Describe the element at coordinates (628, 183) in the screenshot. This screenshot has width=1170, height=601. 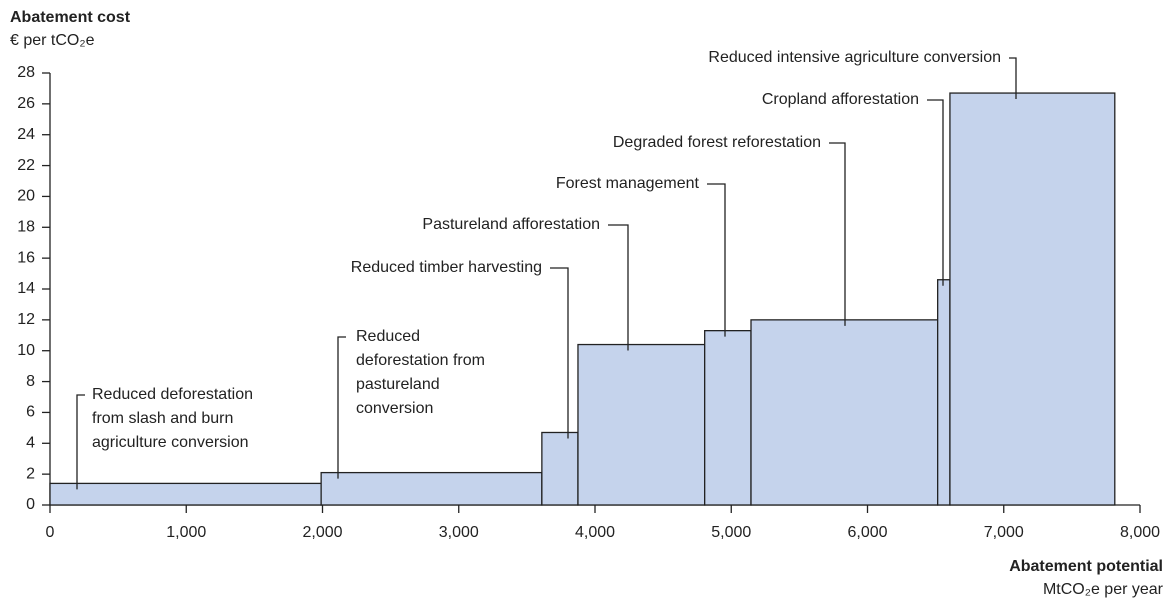
I see `bar-label: Forest management` at that location.